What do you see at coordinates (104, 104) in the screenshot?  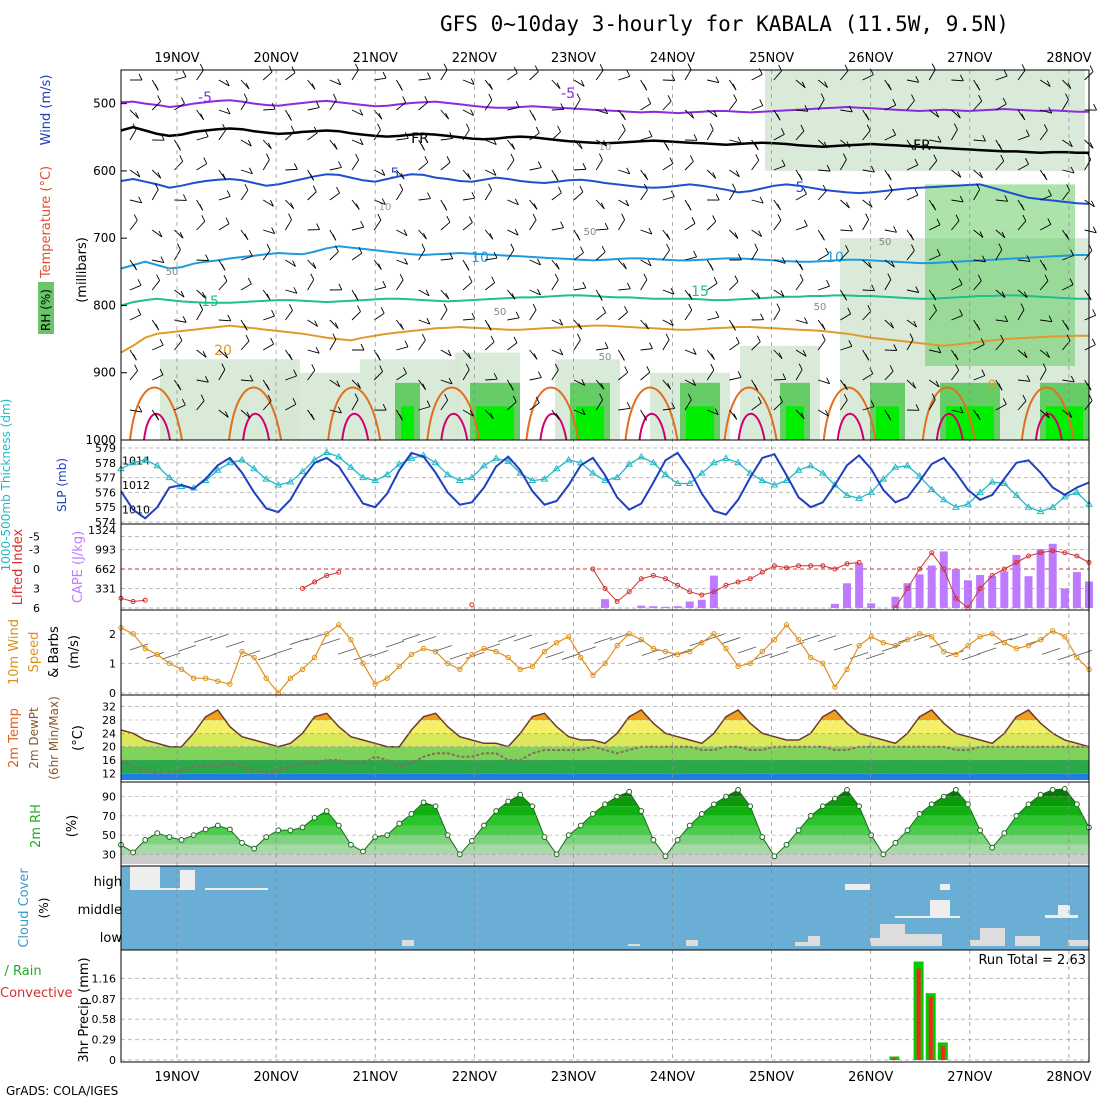 I see `pressure-tick: 500` at bounding box center [104, 104].